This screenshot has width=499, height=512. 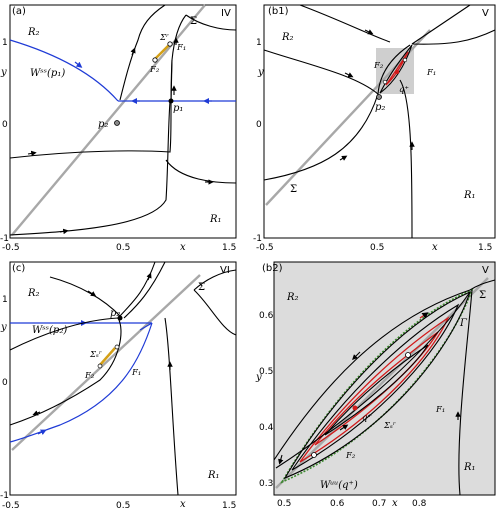 I want to click on tick-x: -0.5, so click(x=11, y=248).